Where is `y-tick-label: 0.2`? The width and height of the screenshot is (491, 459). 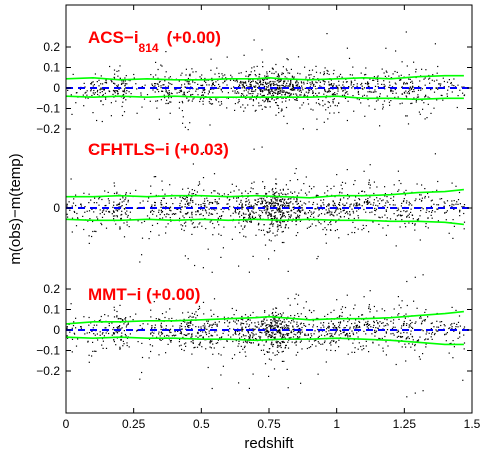 y-tick-label: 0.2 is located at coordinates (51, 289).